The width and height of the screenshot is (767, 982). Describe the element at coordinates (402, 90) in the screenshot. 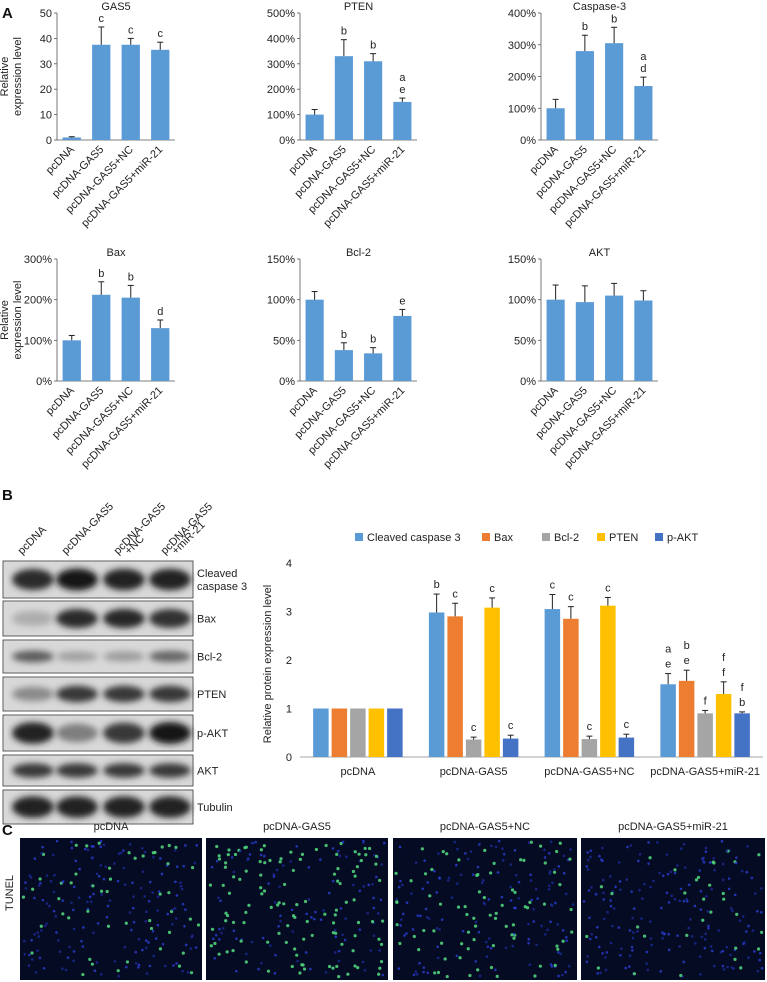

I see `significance-label: e` at that location.